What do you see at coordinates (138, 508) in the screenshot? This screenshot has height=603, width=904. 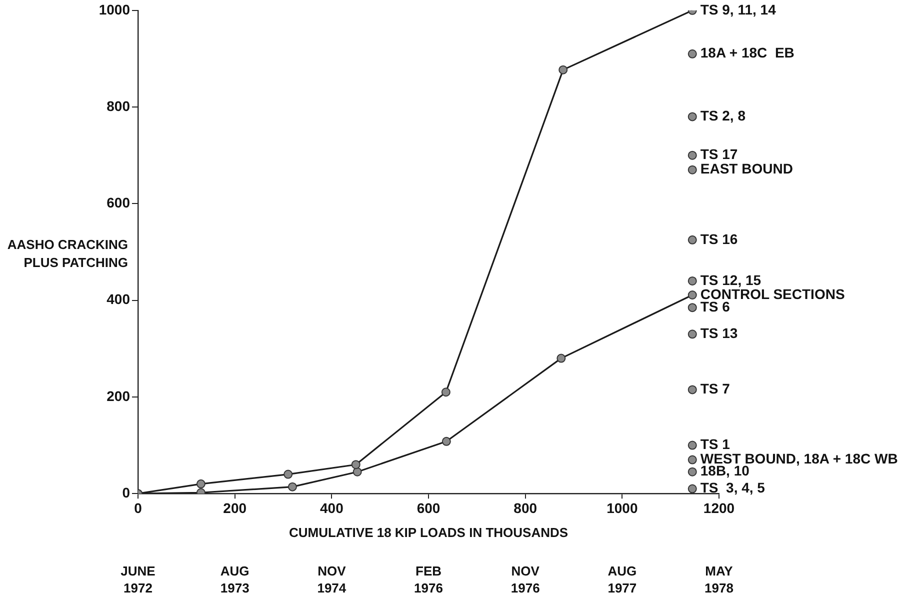 I see `x-tick-label: 0` at bounding box center [138, 508].